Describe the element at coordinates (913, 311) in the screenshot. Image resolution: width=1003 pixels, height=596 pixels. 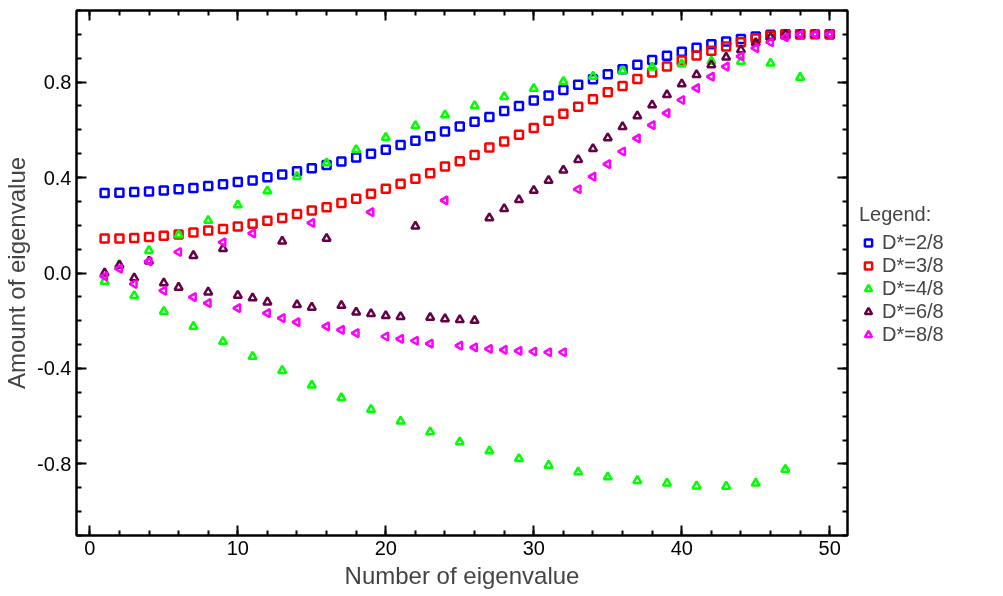
I see `legend-label: D*=6/8` at that location.